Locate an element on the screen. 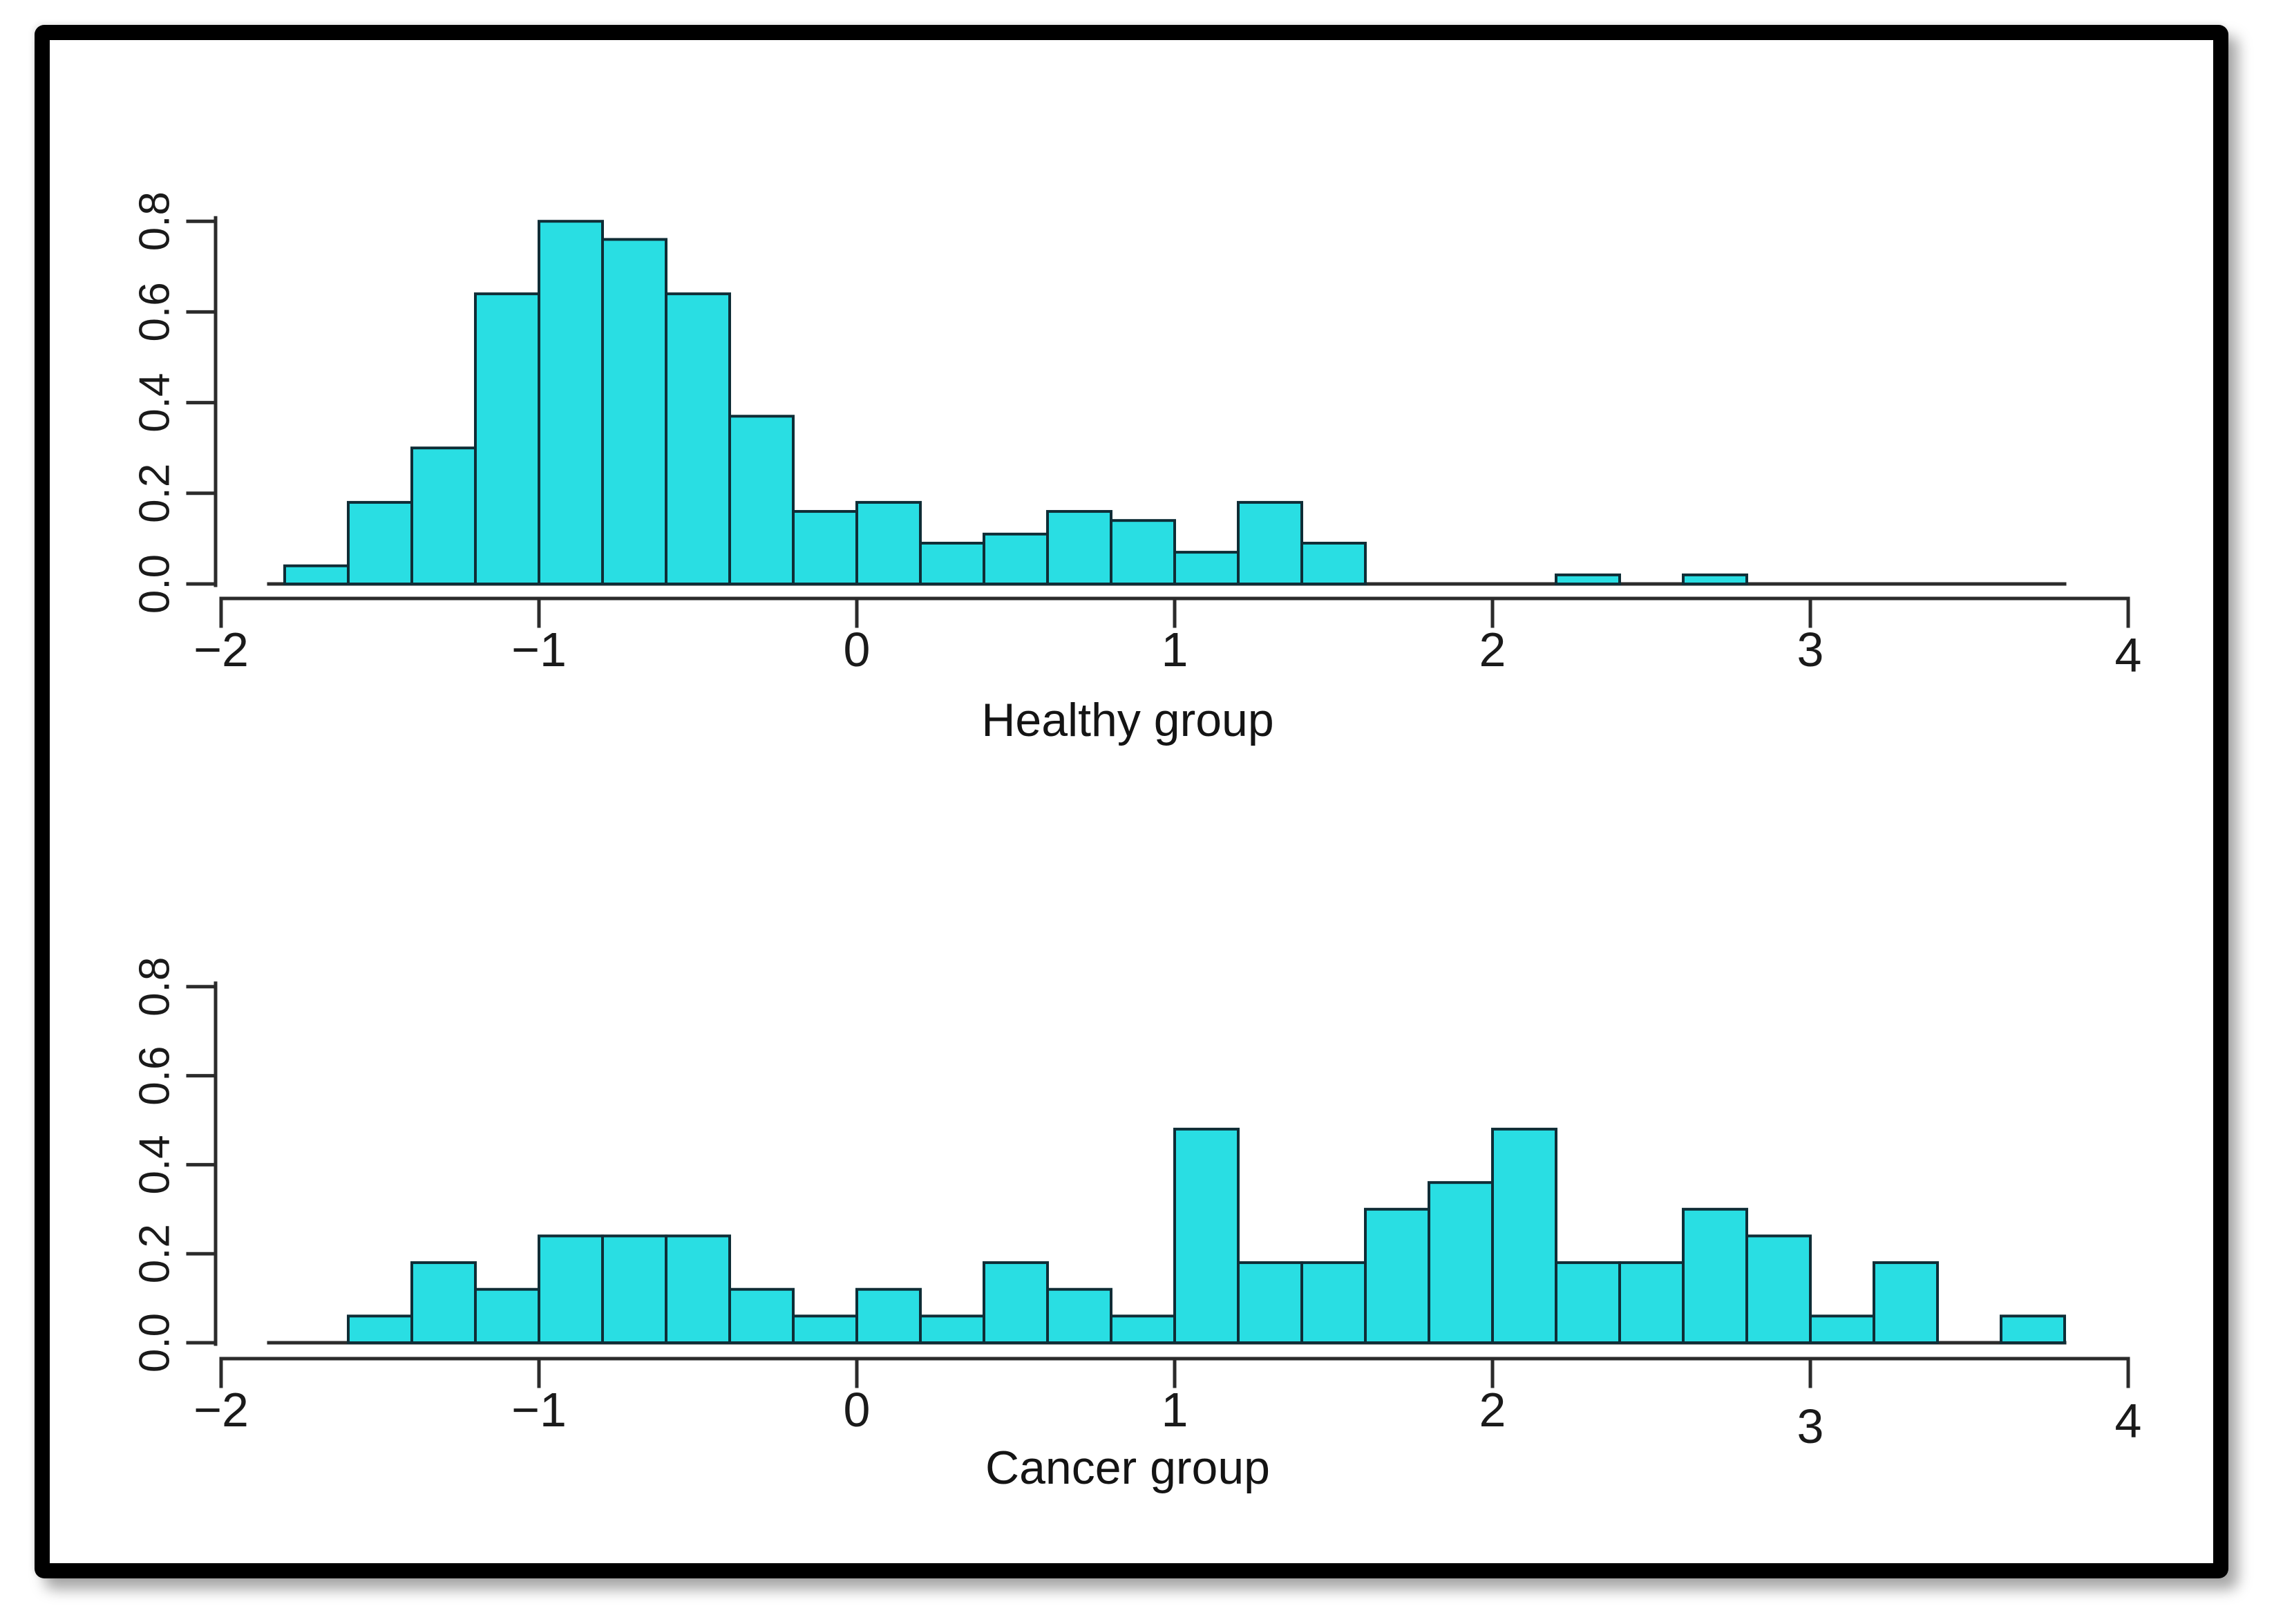 This screenshot has height=1624, width=2274. healthy-group-axis-title: Healthy group is located at coordinates (1127, 720).